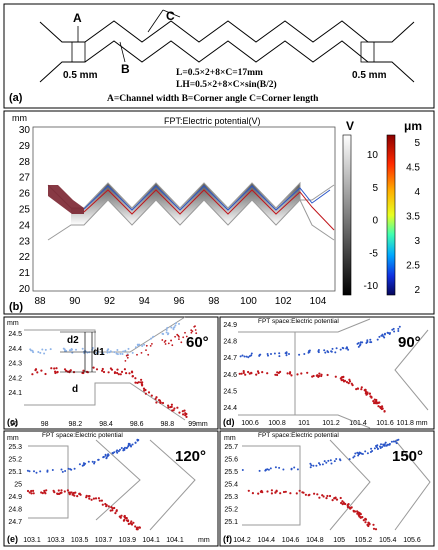 The width and height of the screenshot is (438, 550). Describe the element at coordinates (417, 241) in the screenshot. I see `cbar-color-tick-4: 3` at that location.